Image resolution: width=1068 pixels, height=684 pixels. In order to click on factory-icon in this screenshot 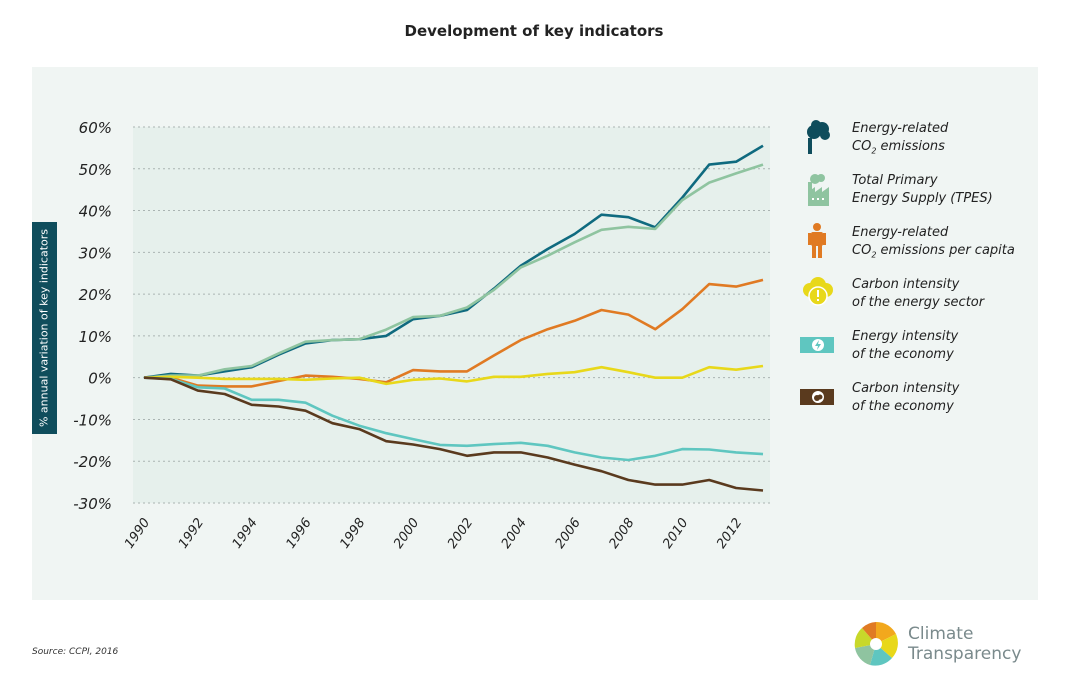, I will do `click(817, 189)`.